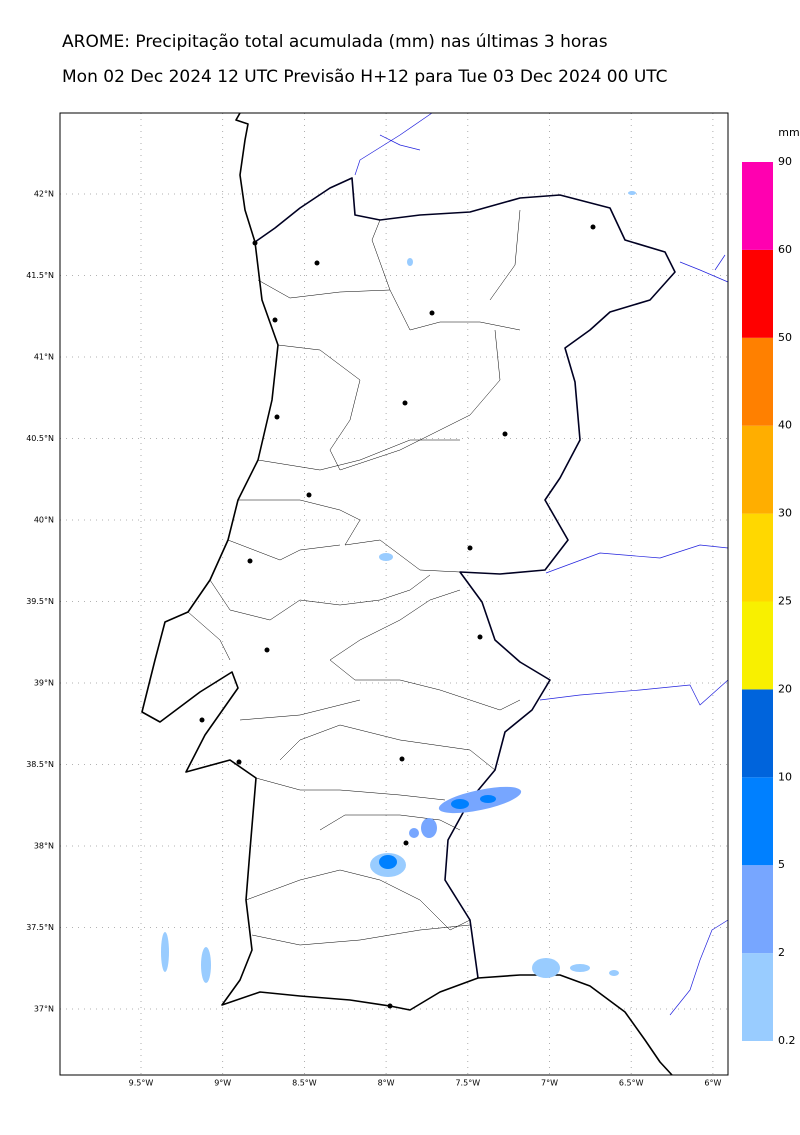 The width and height of the screenshot is (800, 1135). I want to click on colorbar-label: 25, so click(785, 601).